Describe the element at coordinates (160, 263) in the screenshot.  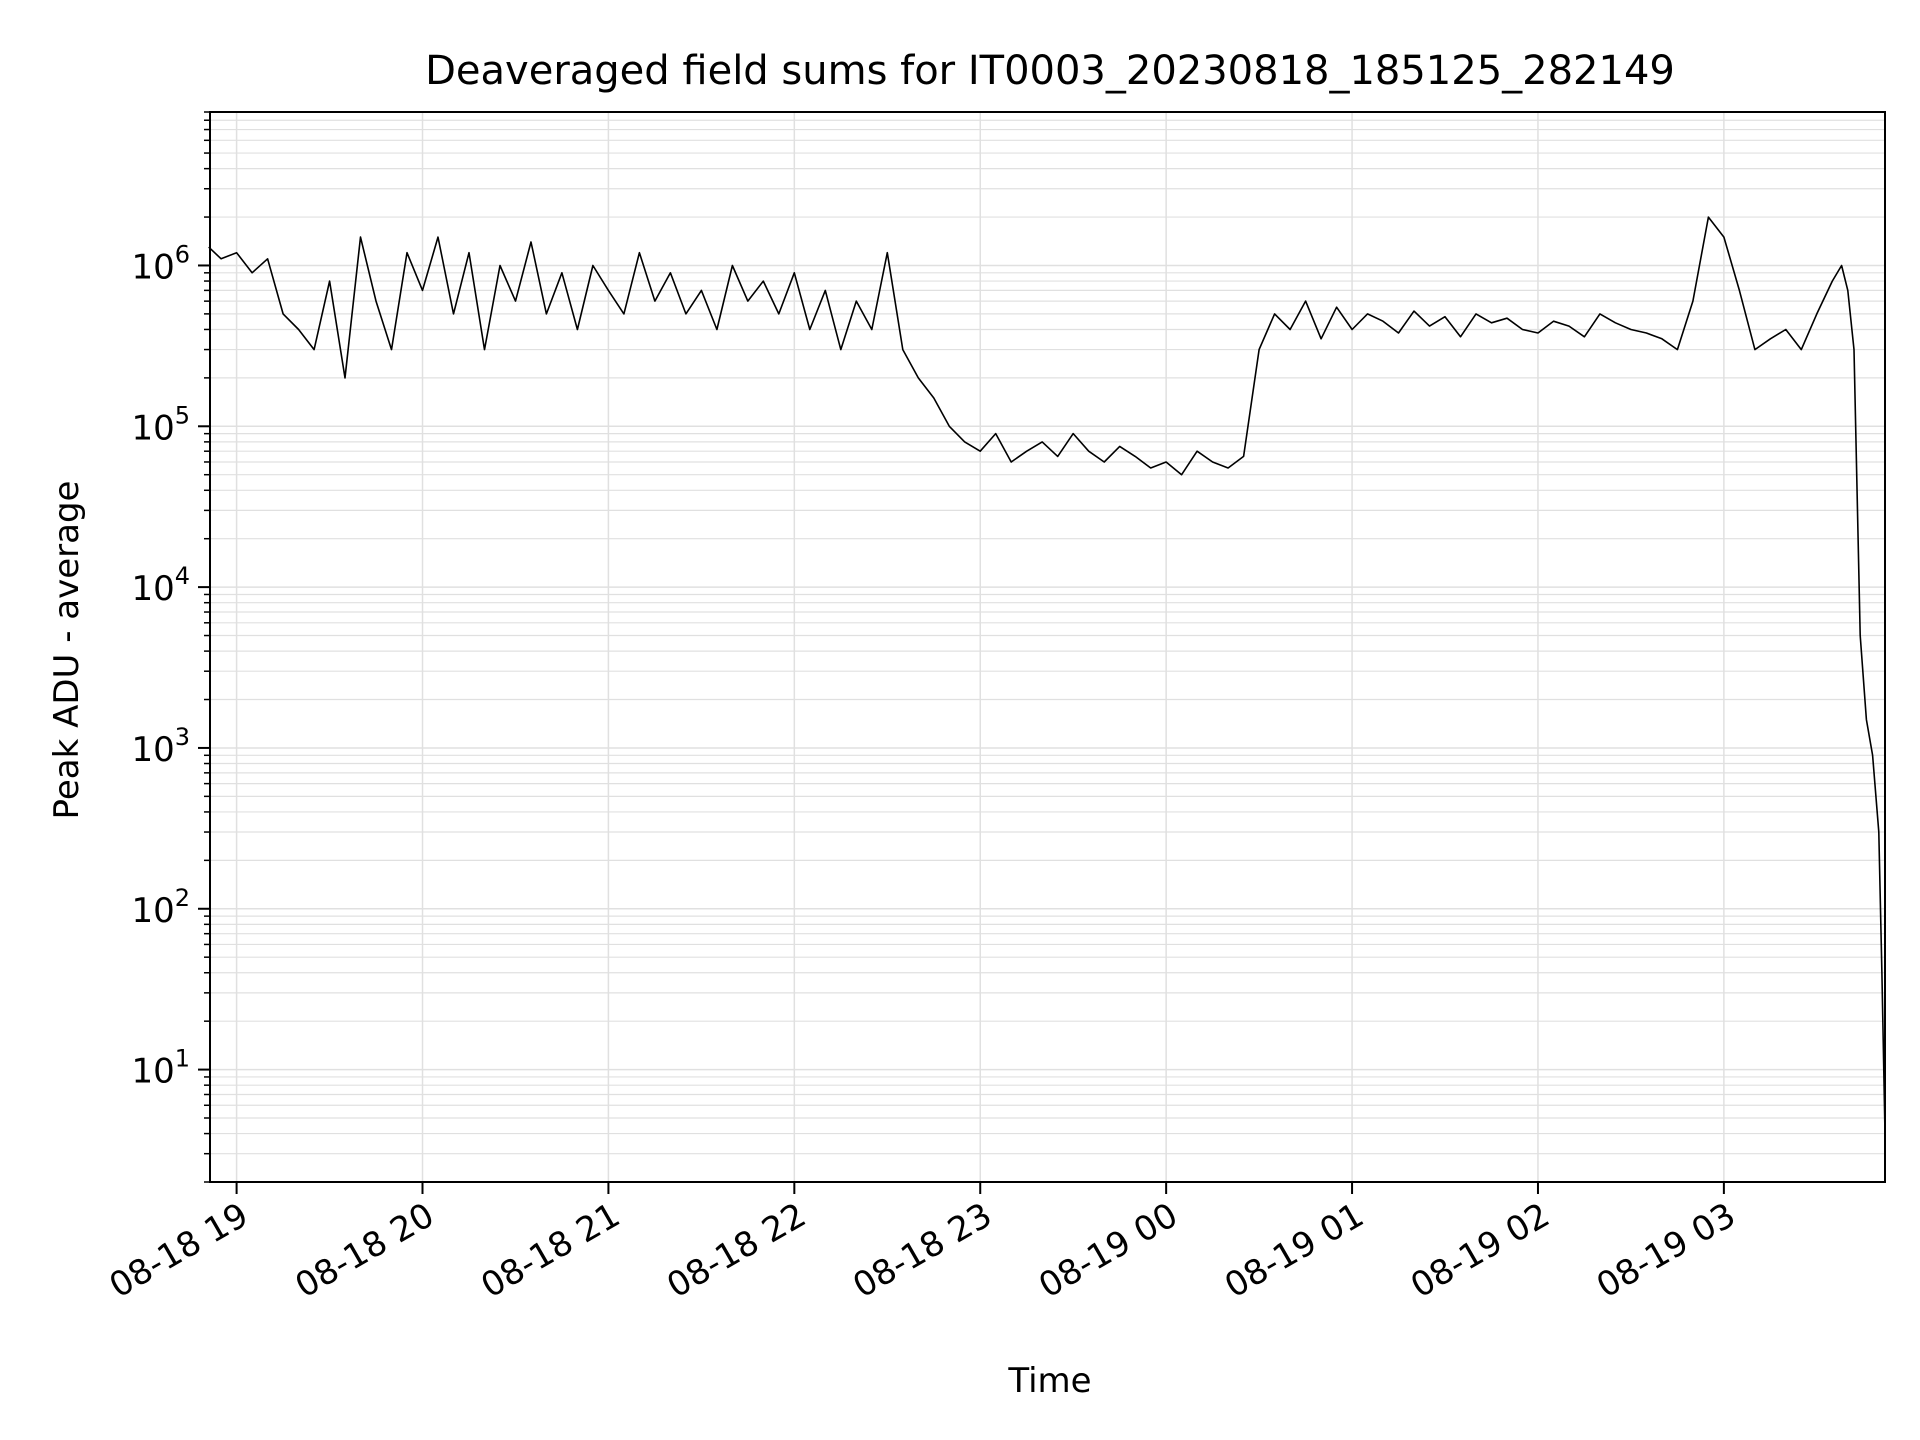
I see `y-tick-label: 10⁶` at that location.